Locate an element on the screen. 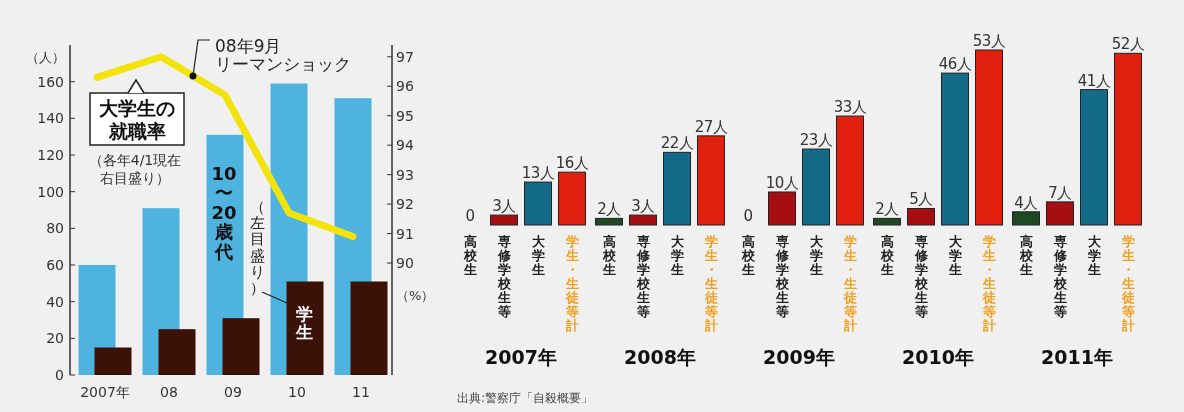  x-axis-title: 2009年 is located at coordinates (799, 357).